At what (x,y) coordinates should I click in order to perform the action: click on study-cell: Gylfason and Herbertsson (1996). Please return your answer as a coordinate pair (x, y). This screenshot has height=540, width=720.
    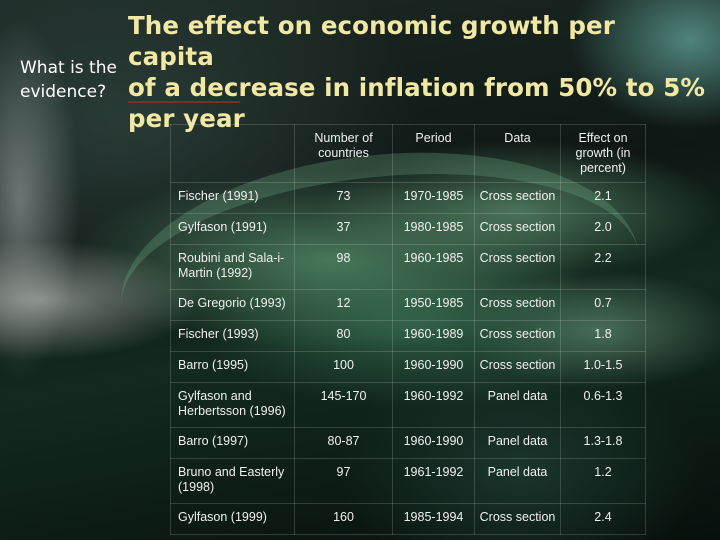
    Looking at the image, I should click on (232, 405).